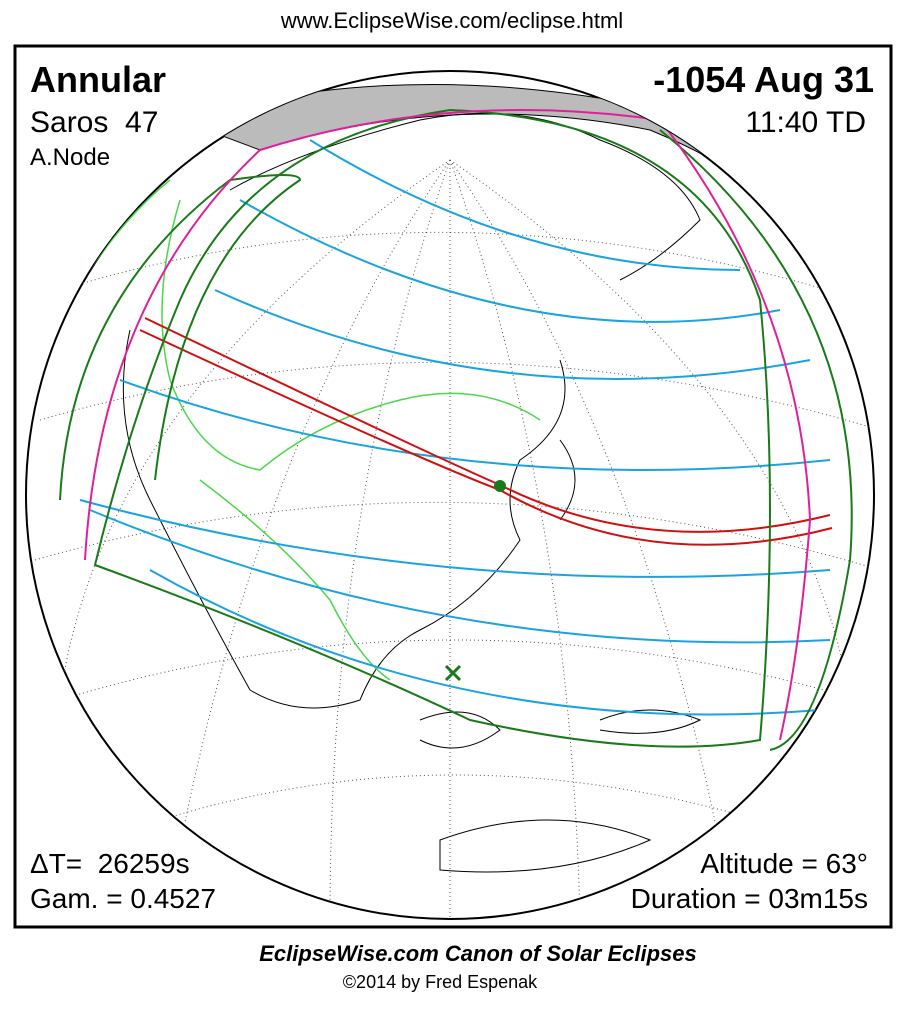 This screenshot has height=1009, width=908. What do you see at coordinates (70, 157) in the screenshot?
I see `node: A.Node` at bounding box center [70, 157].